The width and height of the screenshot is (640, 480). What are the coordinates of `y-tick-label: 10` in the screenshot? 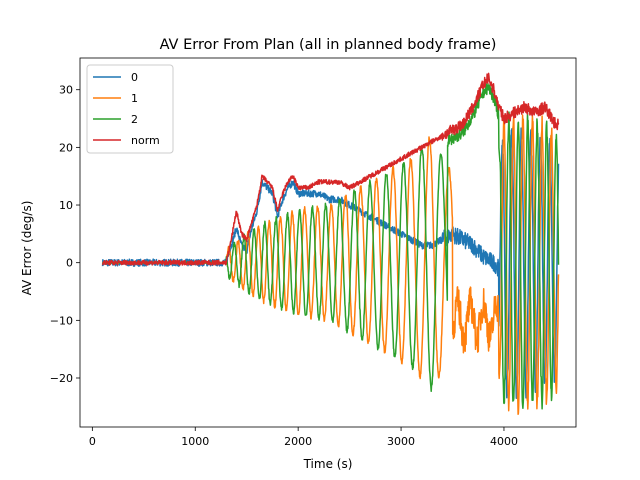 It's located at (66, 205).